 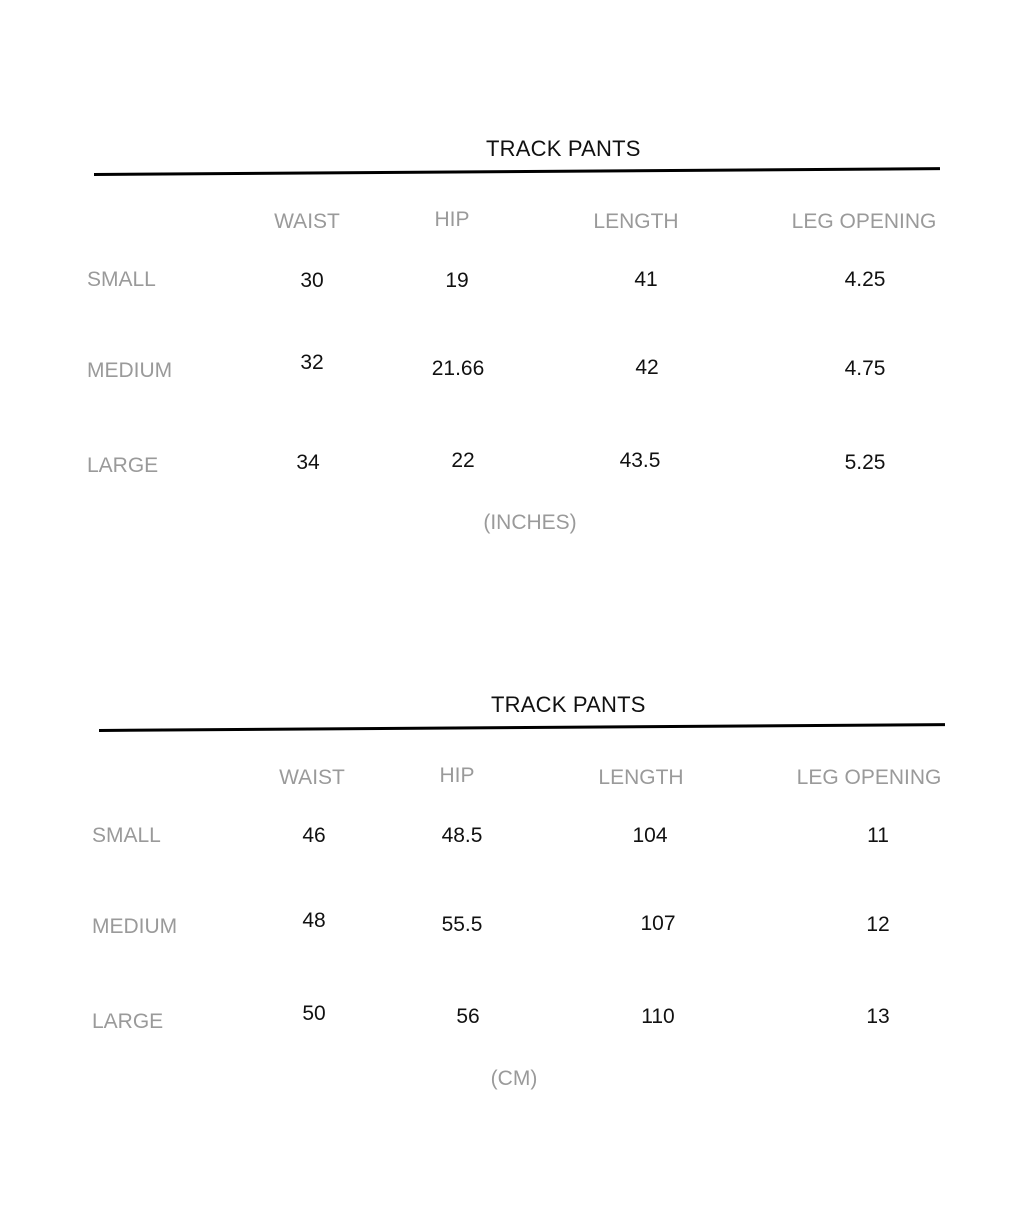 What do you see at coordinates (314, 835) in the screenshot?
I see `cell-small-waist: 46` at bounding box center [314, 835].